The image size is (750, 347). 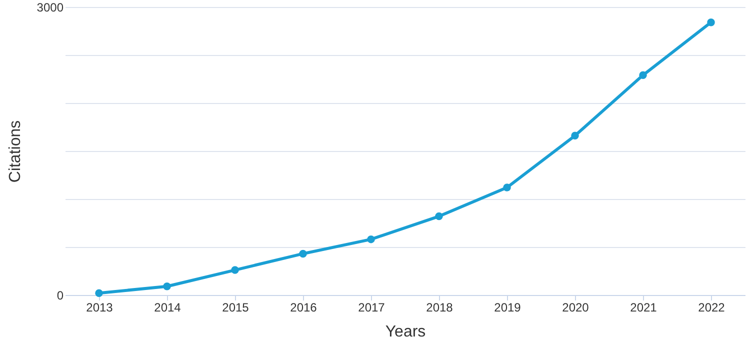 What do you see at coordinates (236, 307) in the screenshot?
I see `x-tick-label: 2015` at bounding box center [236, 307].